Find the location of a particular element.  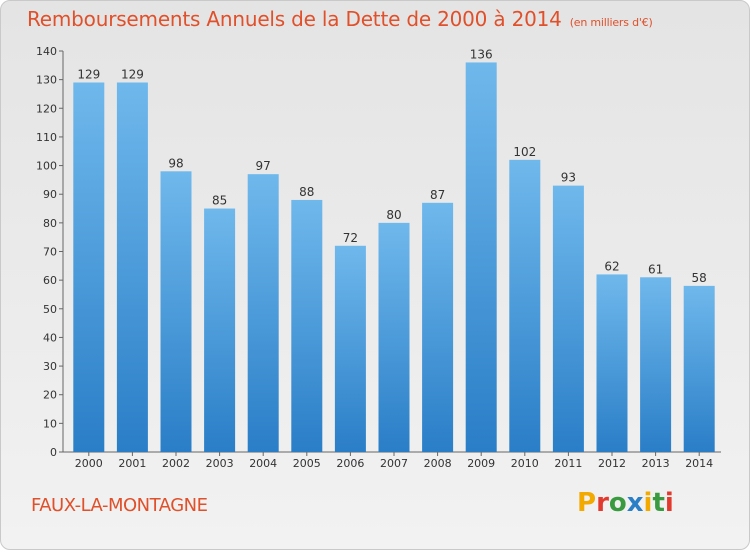

data-label-2010: 102 is located at coordinates (524, 152).